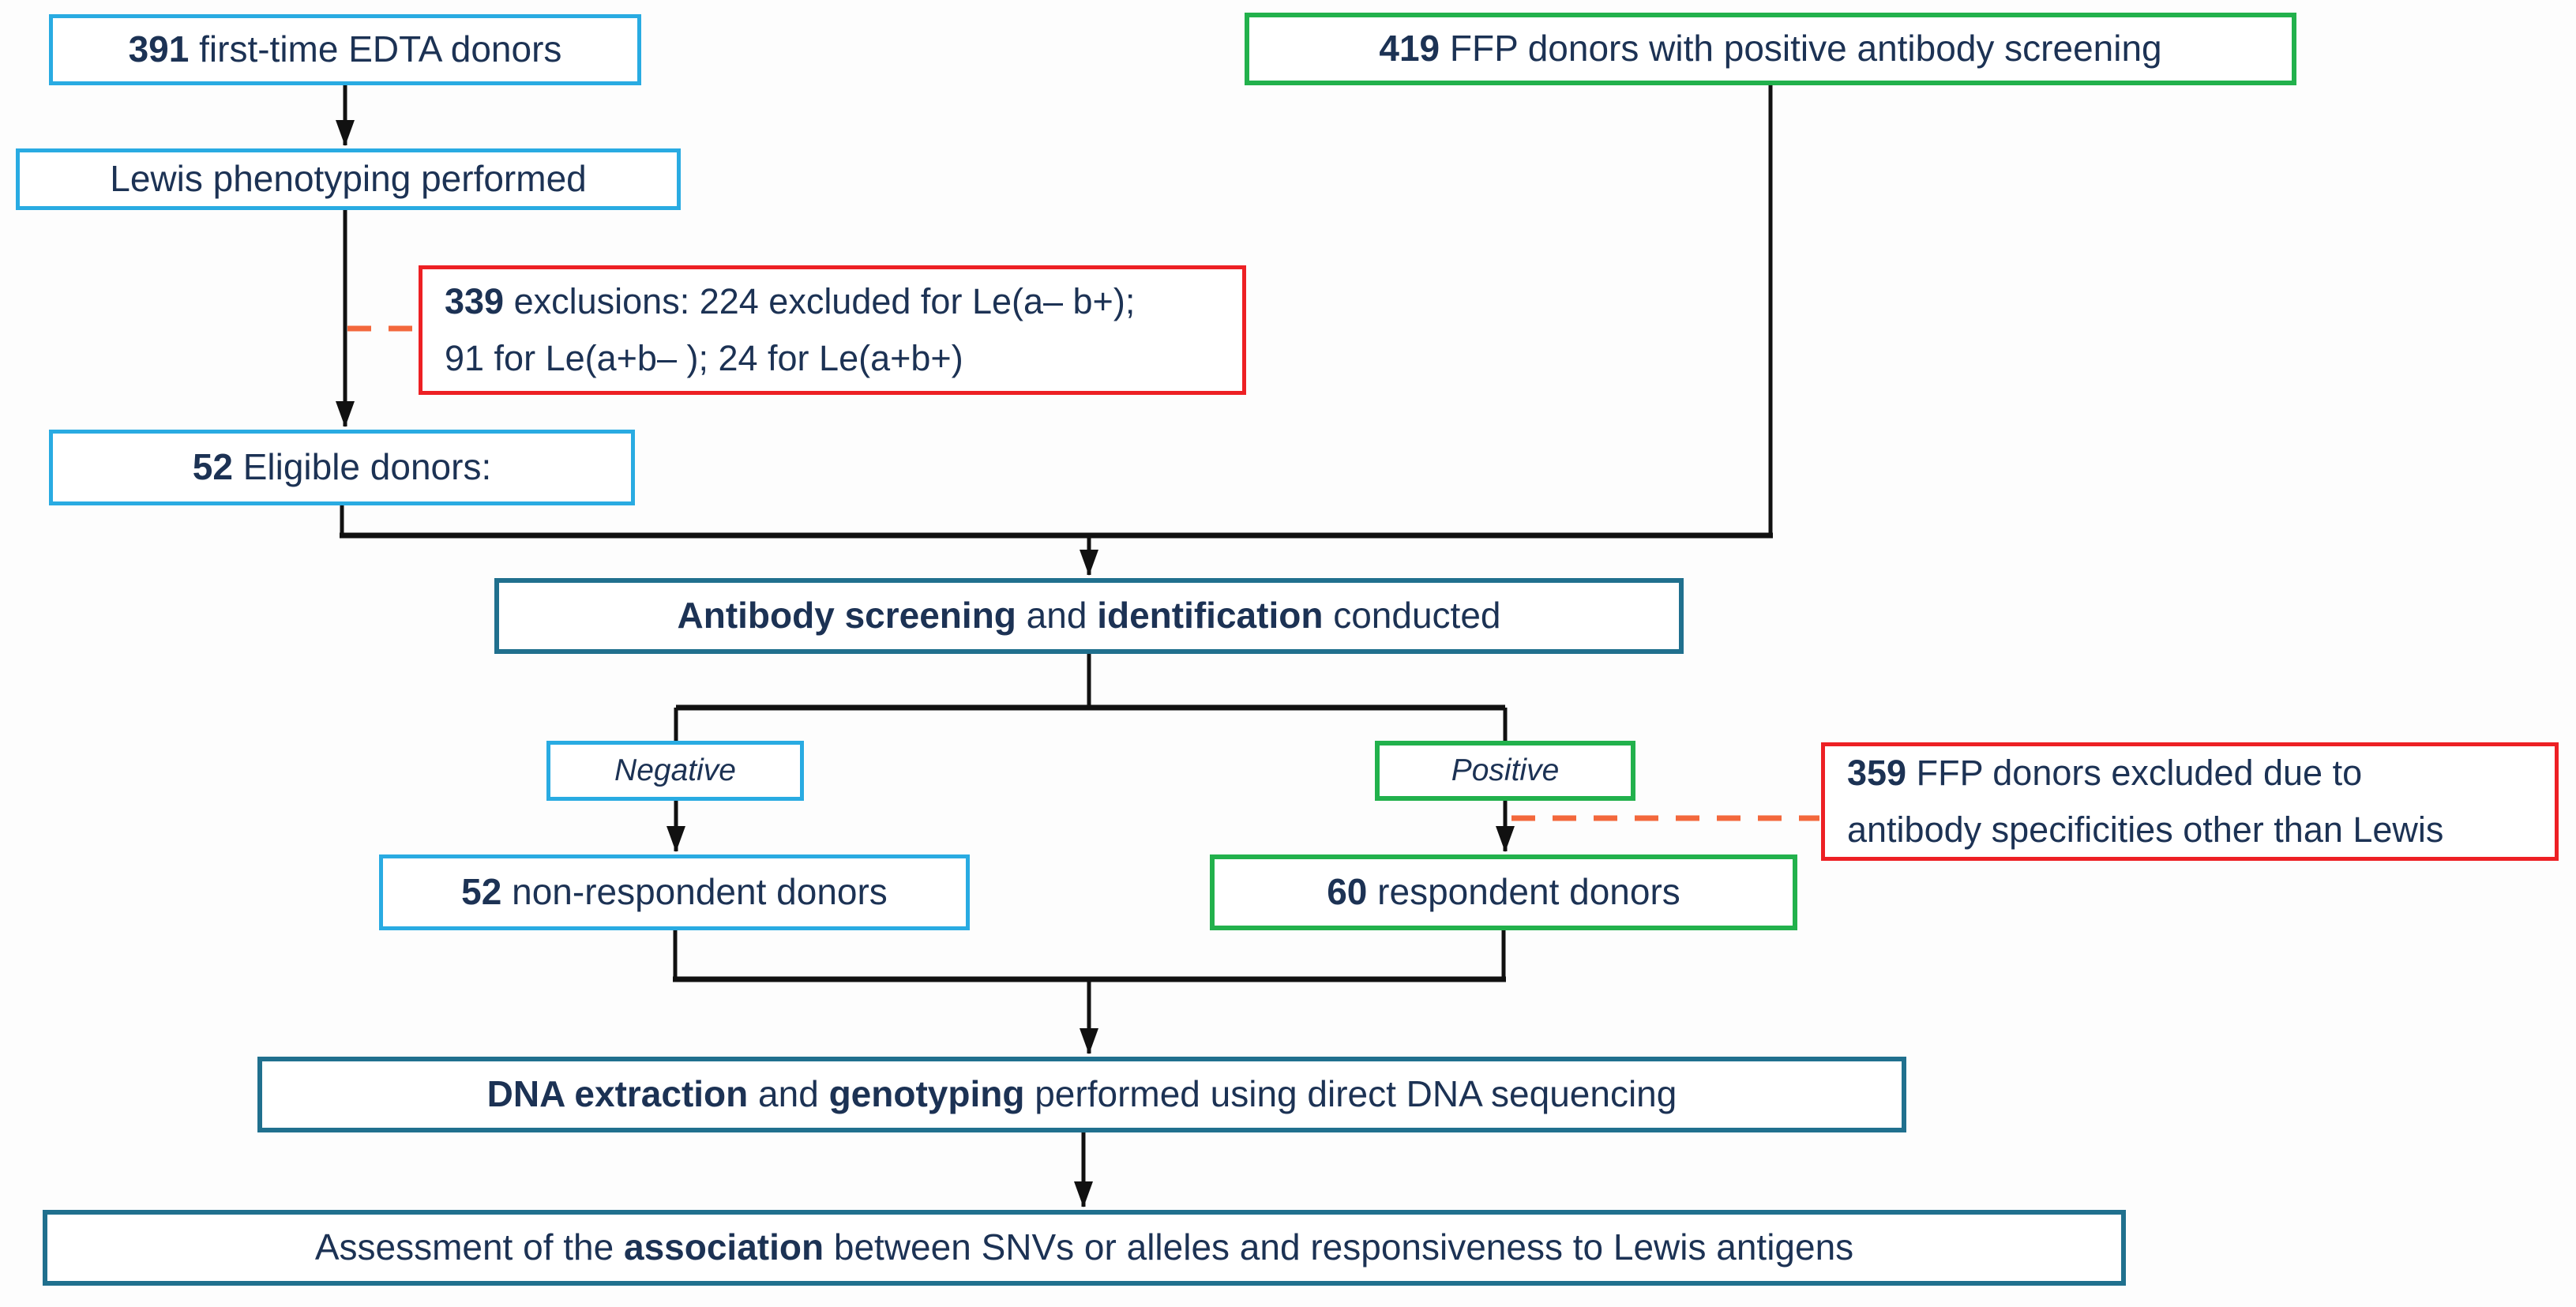 The width and height of the screenshot is (2576, 1307). Describe the element at coordinates (1523, 892) in the screenshot. I see `respondent-label: respondent donors` at that location.